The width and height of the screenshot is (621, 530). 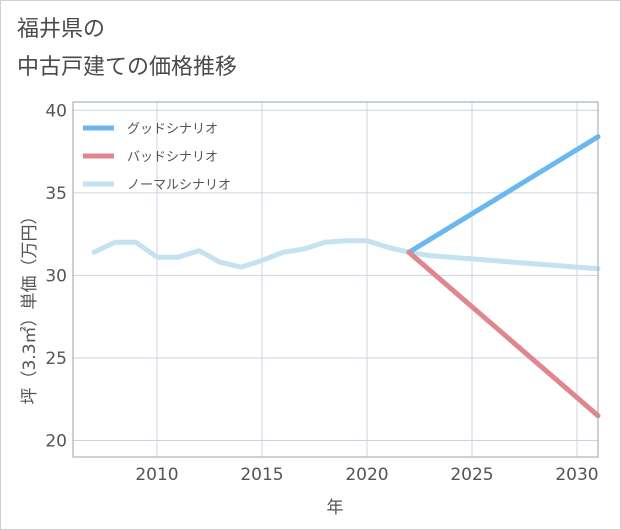 I want to click on legend-label: バッドシナリオ, so click(x=172, y=157).